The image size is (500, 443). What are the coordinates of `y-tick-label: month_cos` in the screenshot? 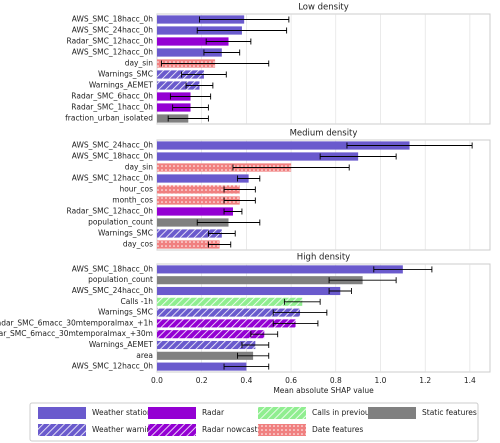 It's located at (132, 200).